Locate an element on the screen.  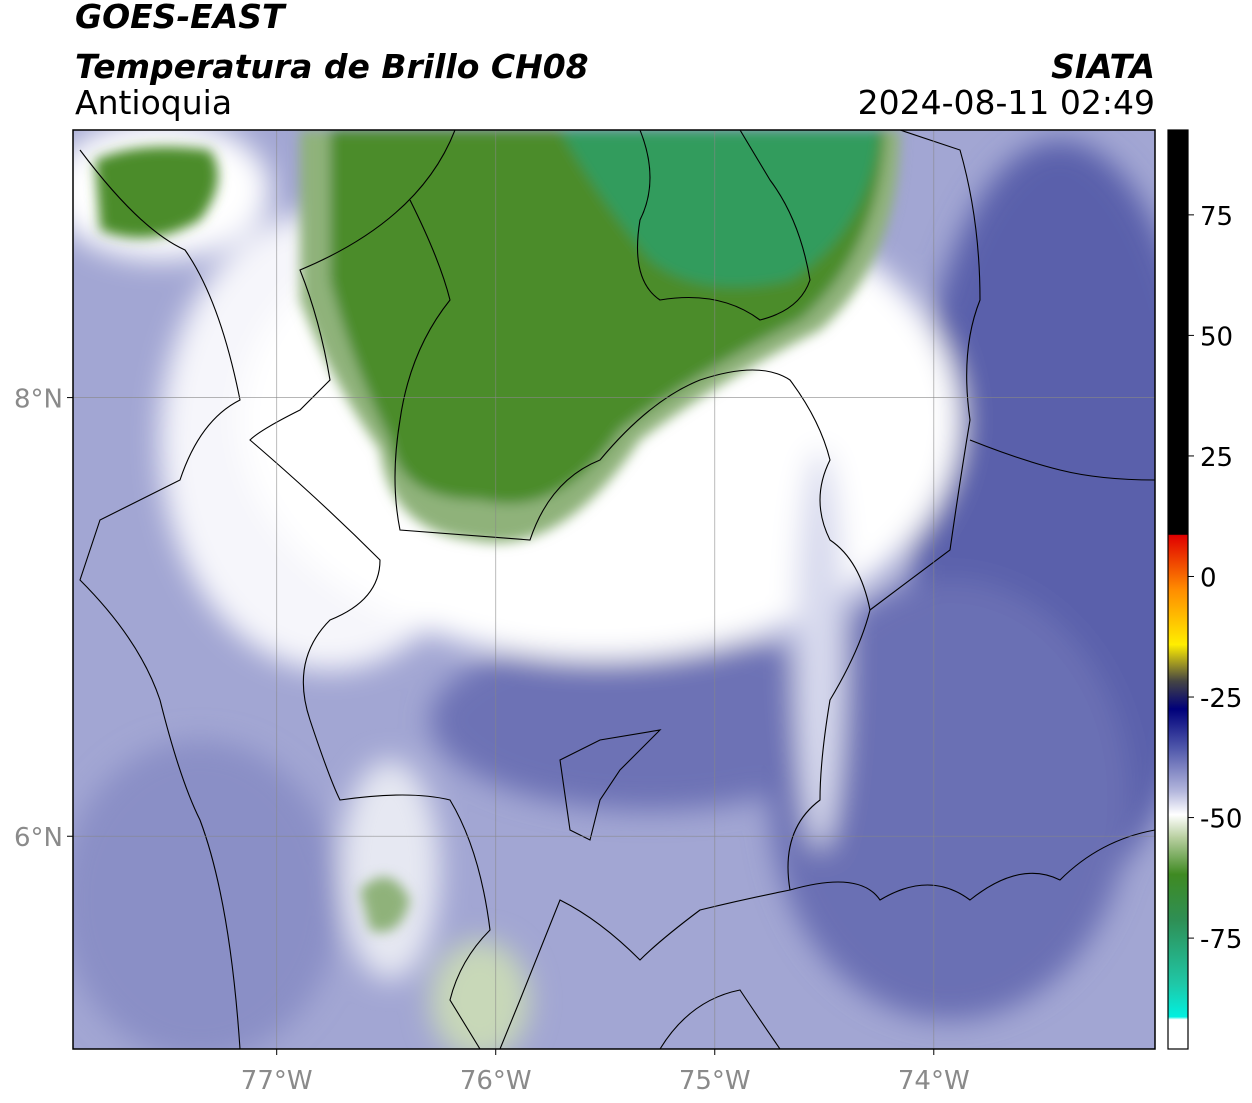
subtitle: Temperatura de Brillo CH08 is located at coordinates (332, 66).